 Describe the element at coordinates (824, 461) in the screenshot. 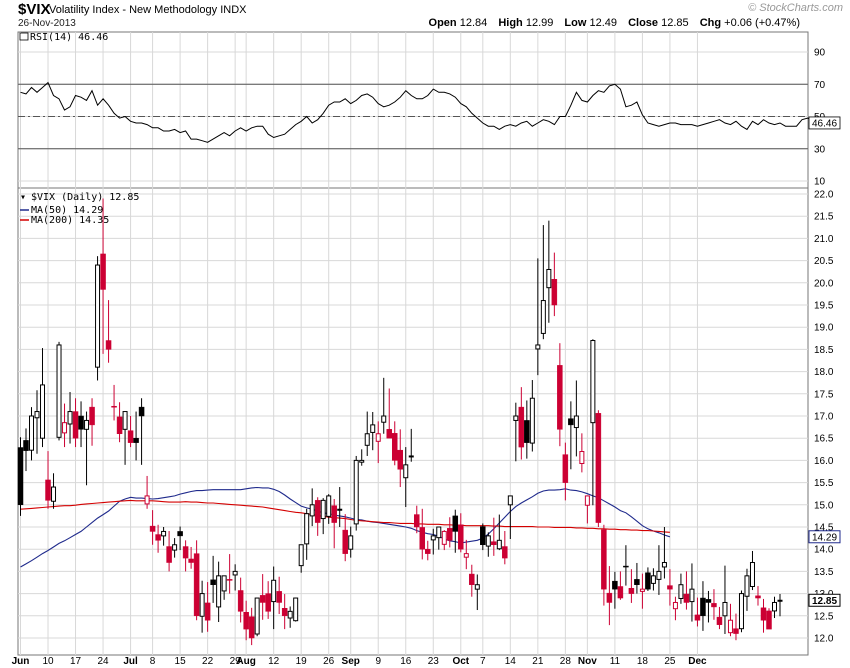

I see `price-tick-label: 16.0` at that location.